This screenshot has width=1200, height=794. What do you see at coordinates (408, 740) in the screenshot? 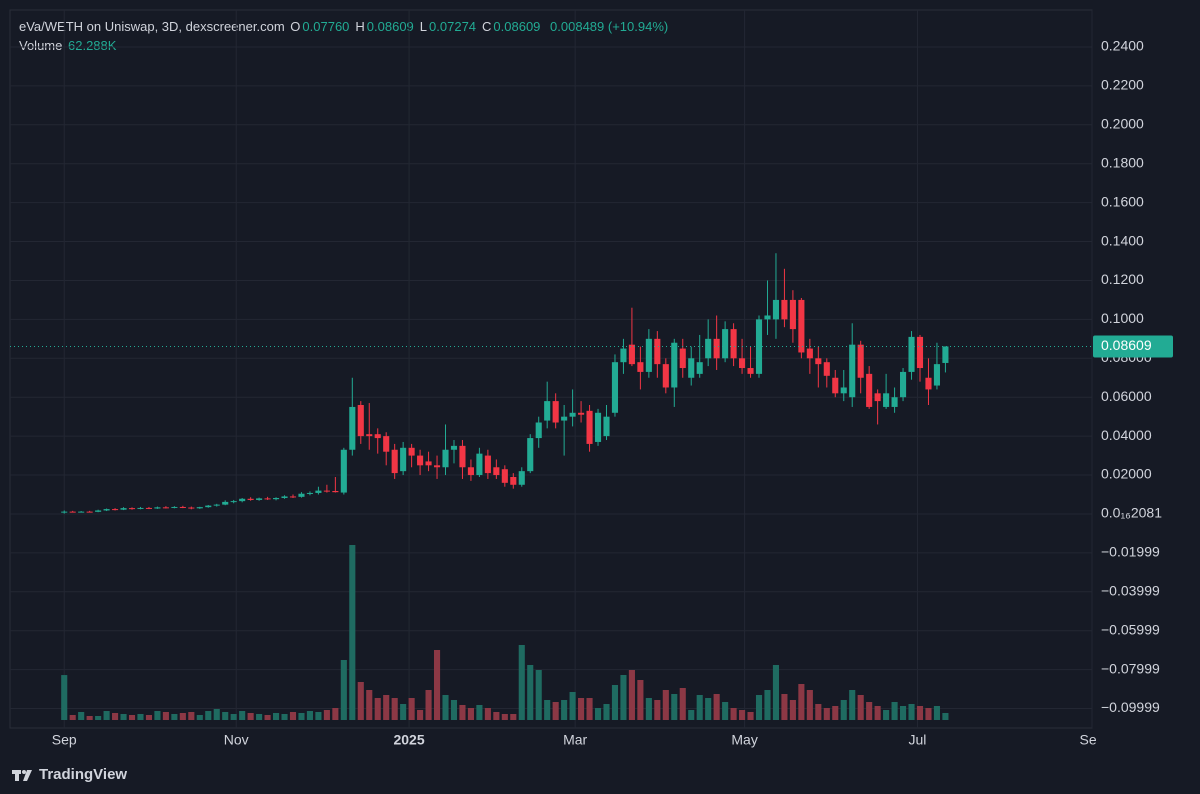
I see `x-tick-label: 2025` at bounding box center [408, 740].